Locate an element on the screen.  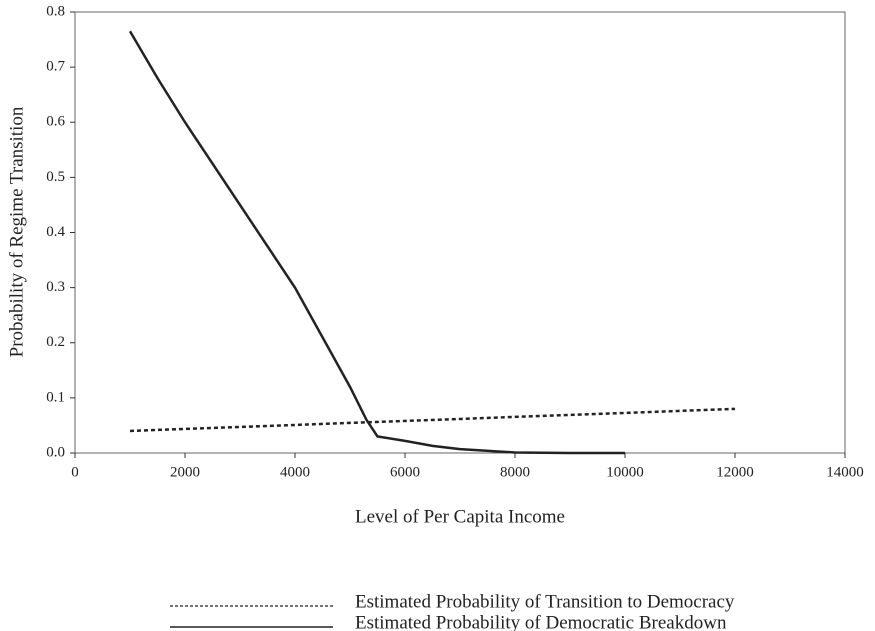
x-tick-label: 4000 is located at coordinates (295, 472).